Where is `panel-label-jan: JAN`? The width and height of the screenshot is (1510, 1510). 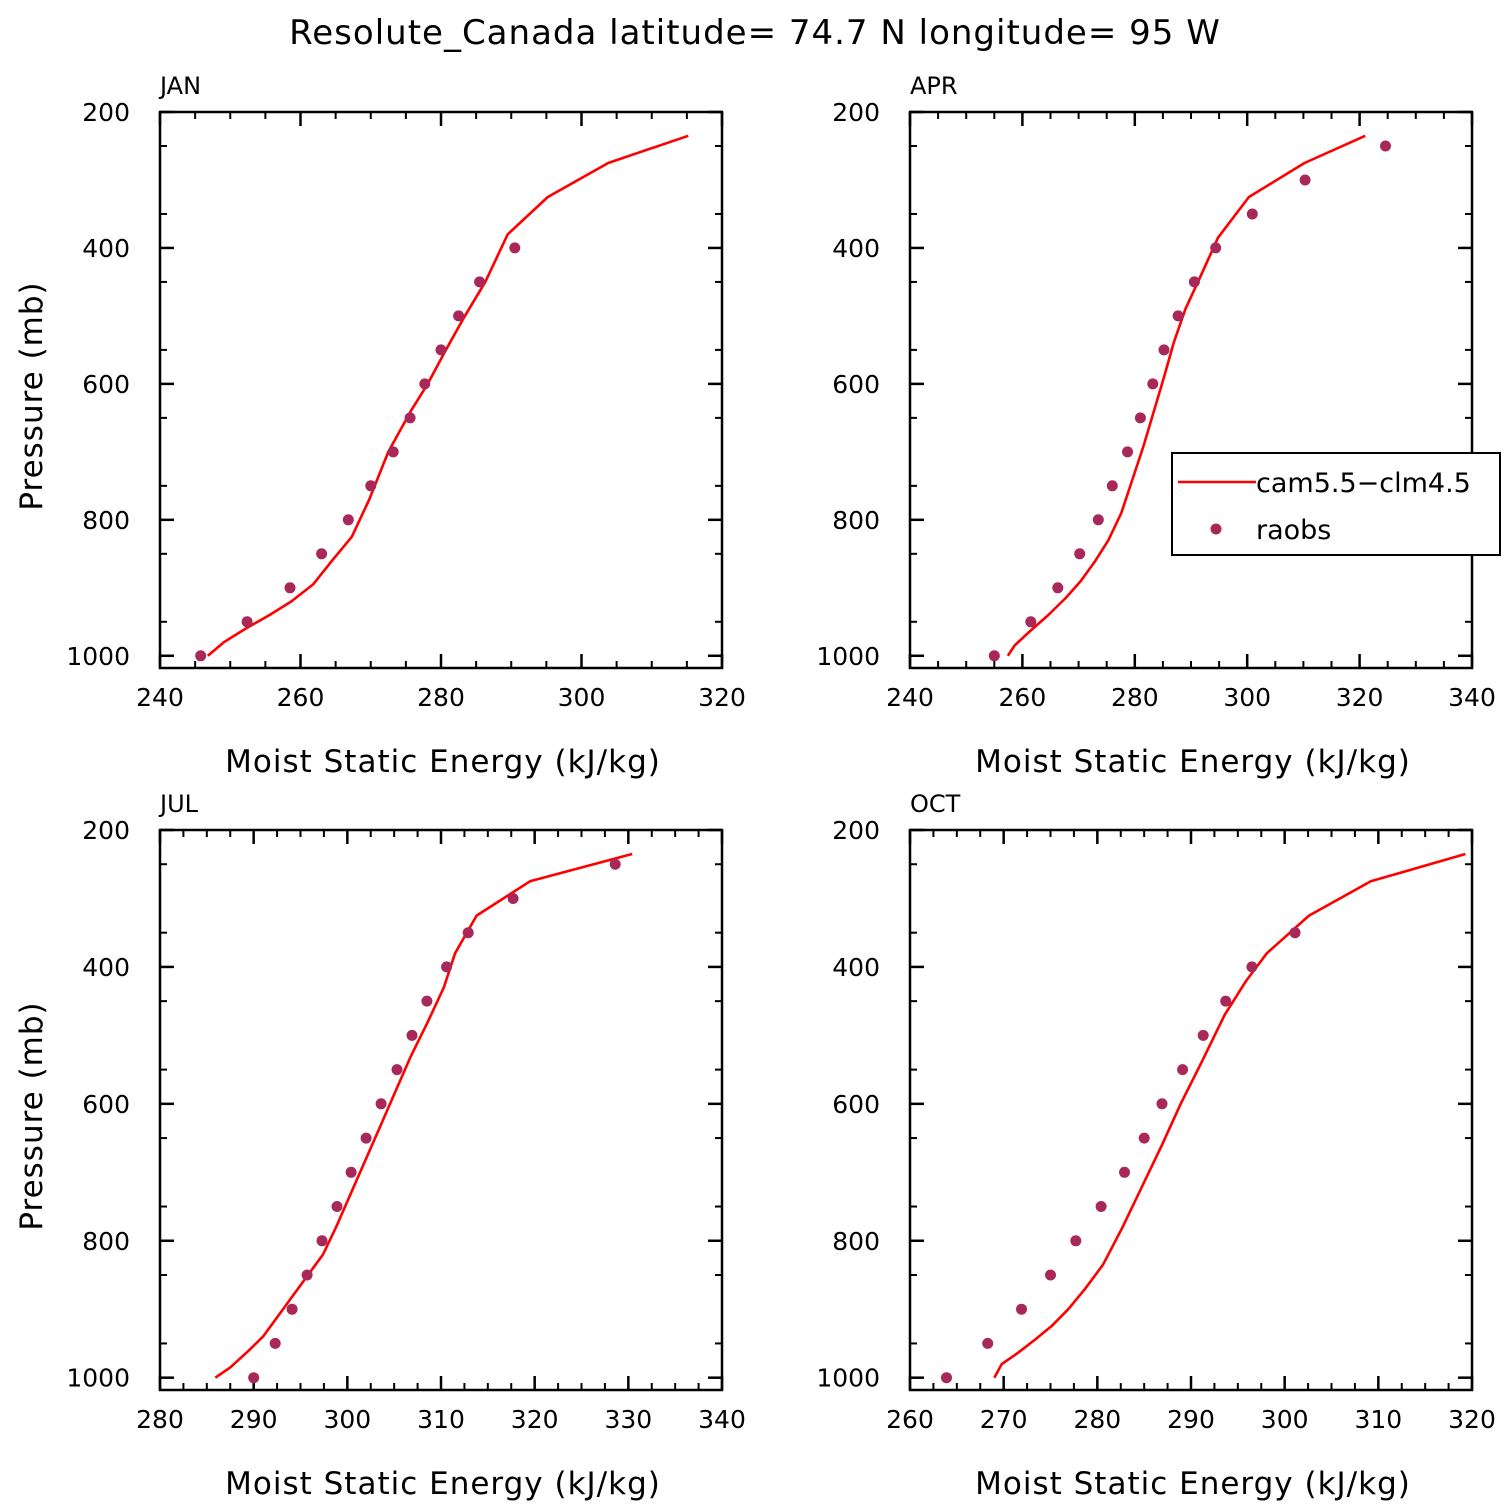
panel-label-jan: JAN is located at coordinates (179, 86).